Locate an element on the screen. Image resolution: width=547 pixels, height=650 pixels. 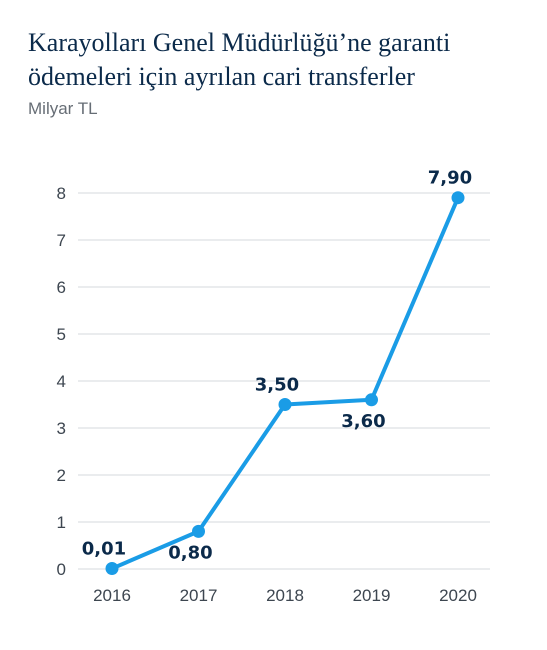
data-label: 0,80 is located at coordinates (190, 552).